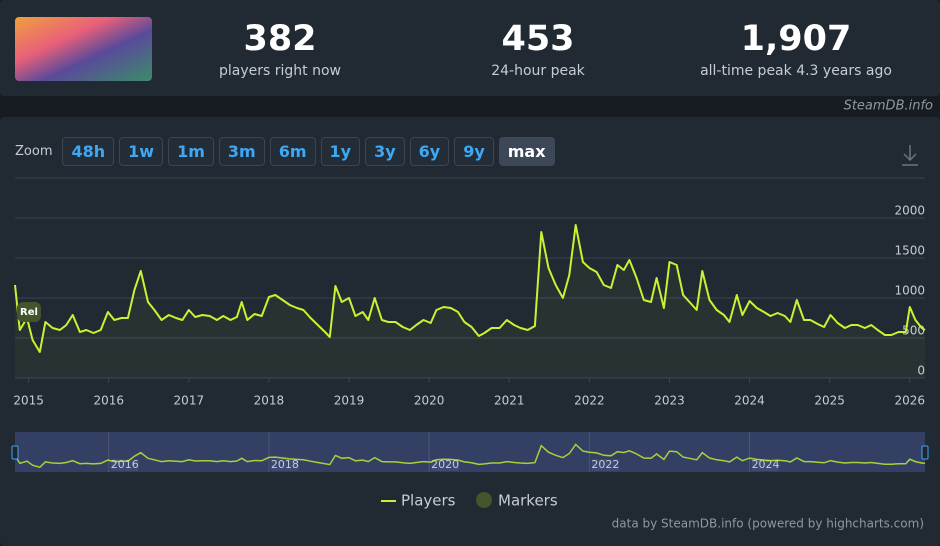 Image resolution: width=940 pixels, height=546 pixels. I want to click on navigator-tick-label: 2022, so click(605, 464).